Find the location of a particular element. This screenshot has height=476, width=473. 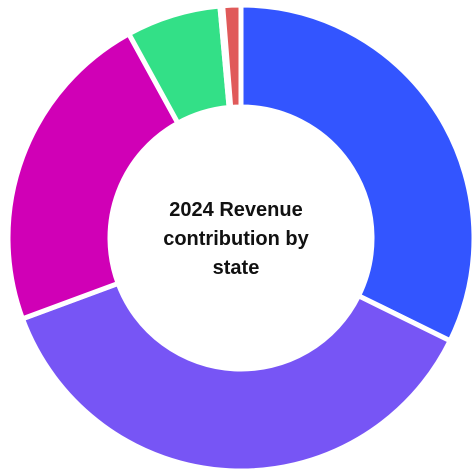

chart-title-line-3: state is located at coordinates (236, 268).